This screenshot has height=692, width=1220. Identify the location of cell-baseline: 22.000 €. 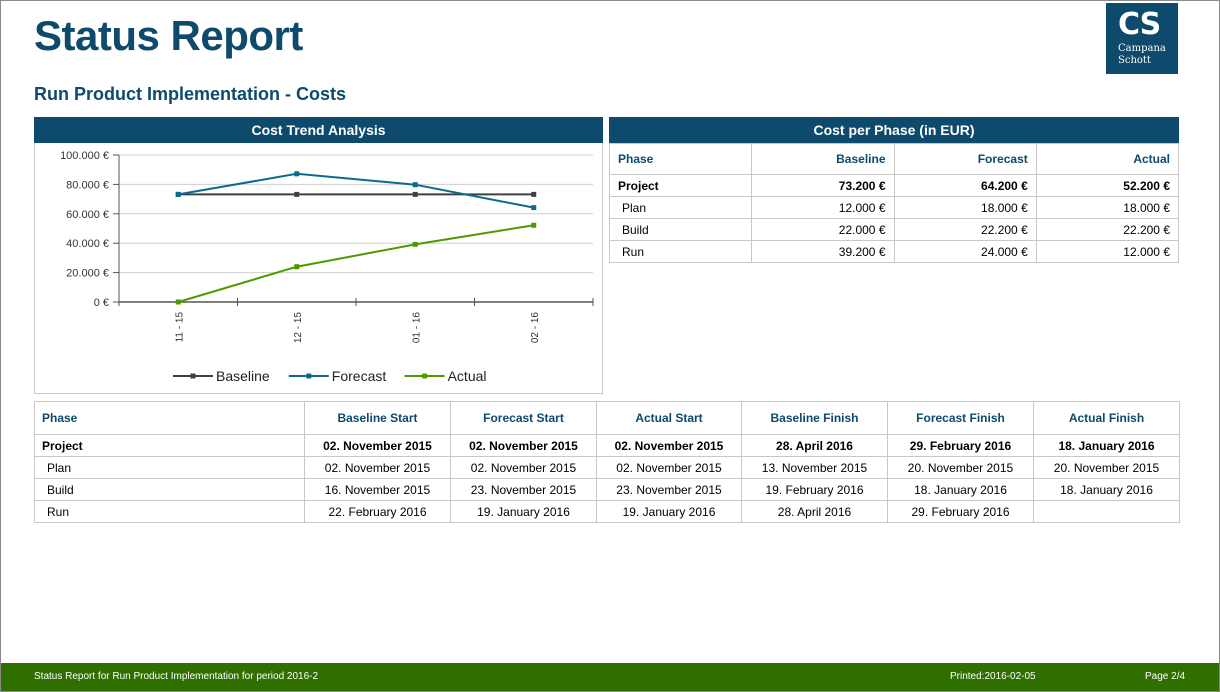
(823, 229).